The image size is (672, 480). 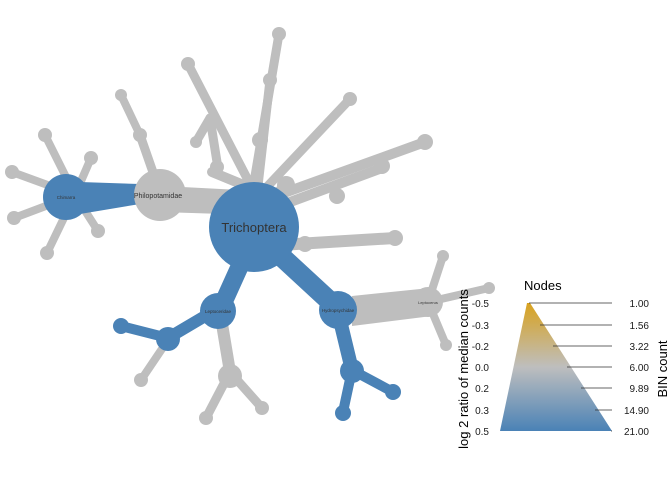 What do you see at coordinates (110, 198) in the screenshot?
I see `edge-philopotamidae-chimarra` at bounding box center [110, 198].